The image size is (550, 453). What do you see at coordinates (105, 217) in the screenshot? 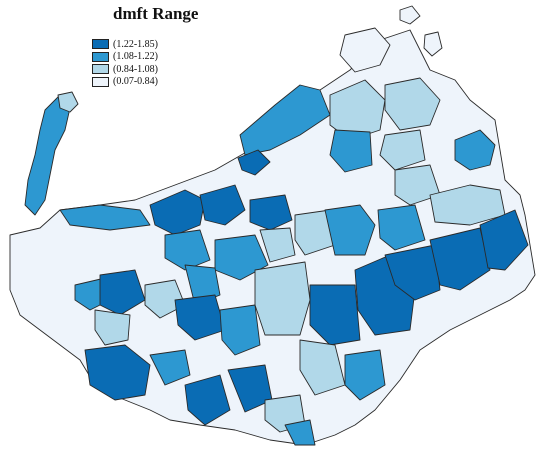
I see `region-north-strip` at bounding box center [105, 217].